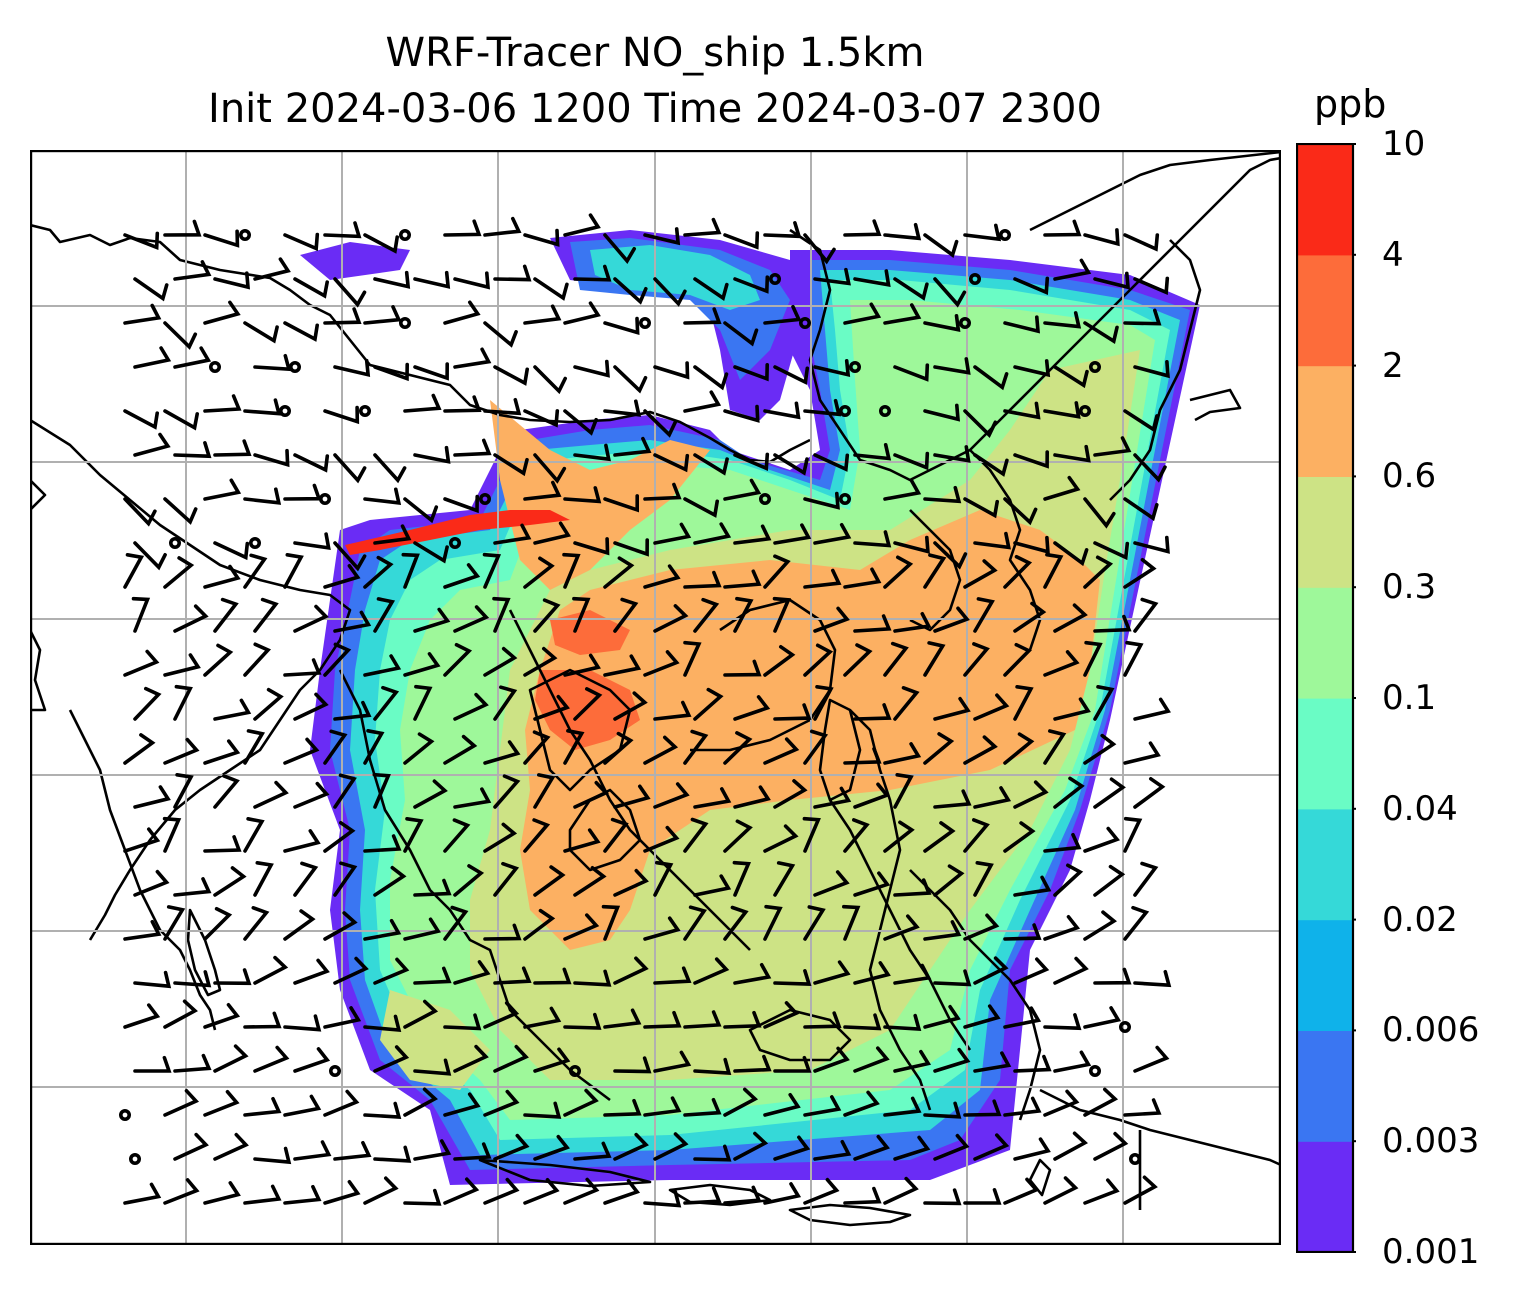 The height and width of the screenshot is (1306, 1528). I want to click on colorbar-tick-label: 10, so click(1404, 144).